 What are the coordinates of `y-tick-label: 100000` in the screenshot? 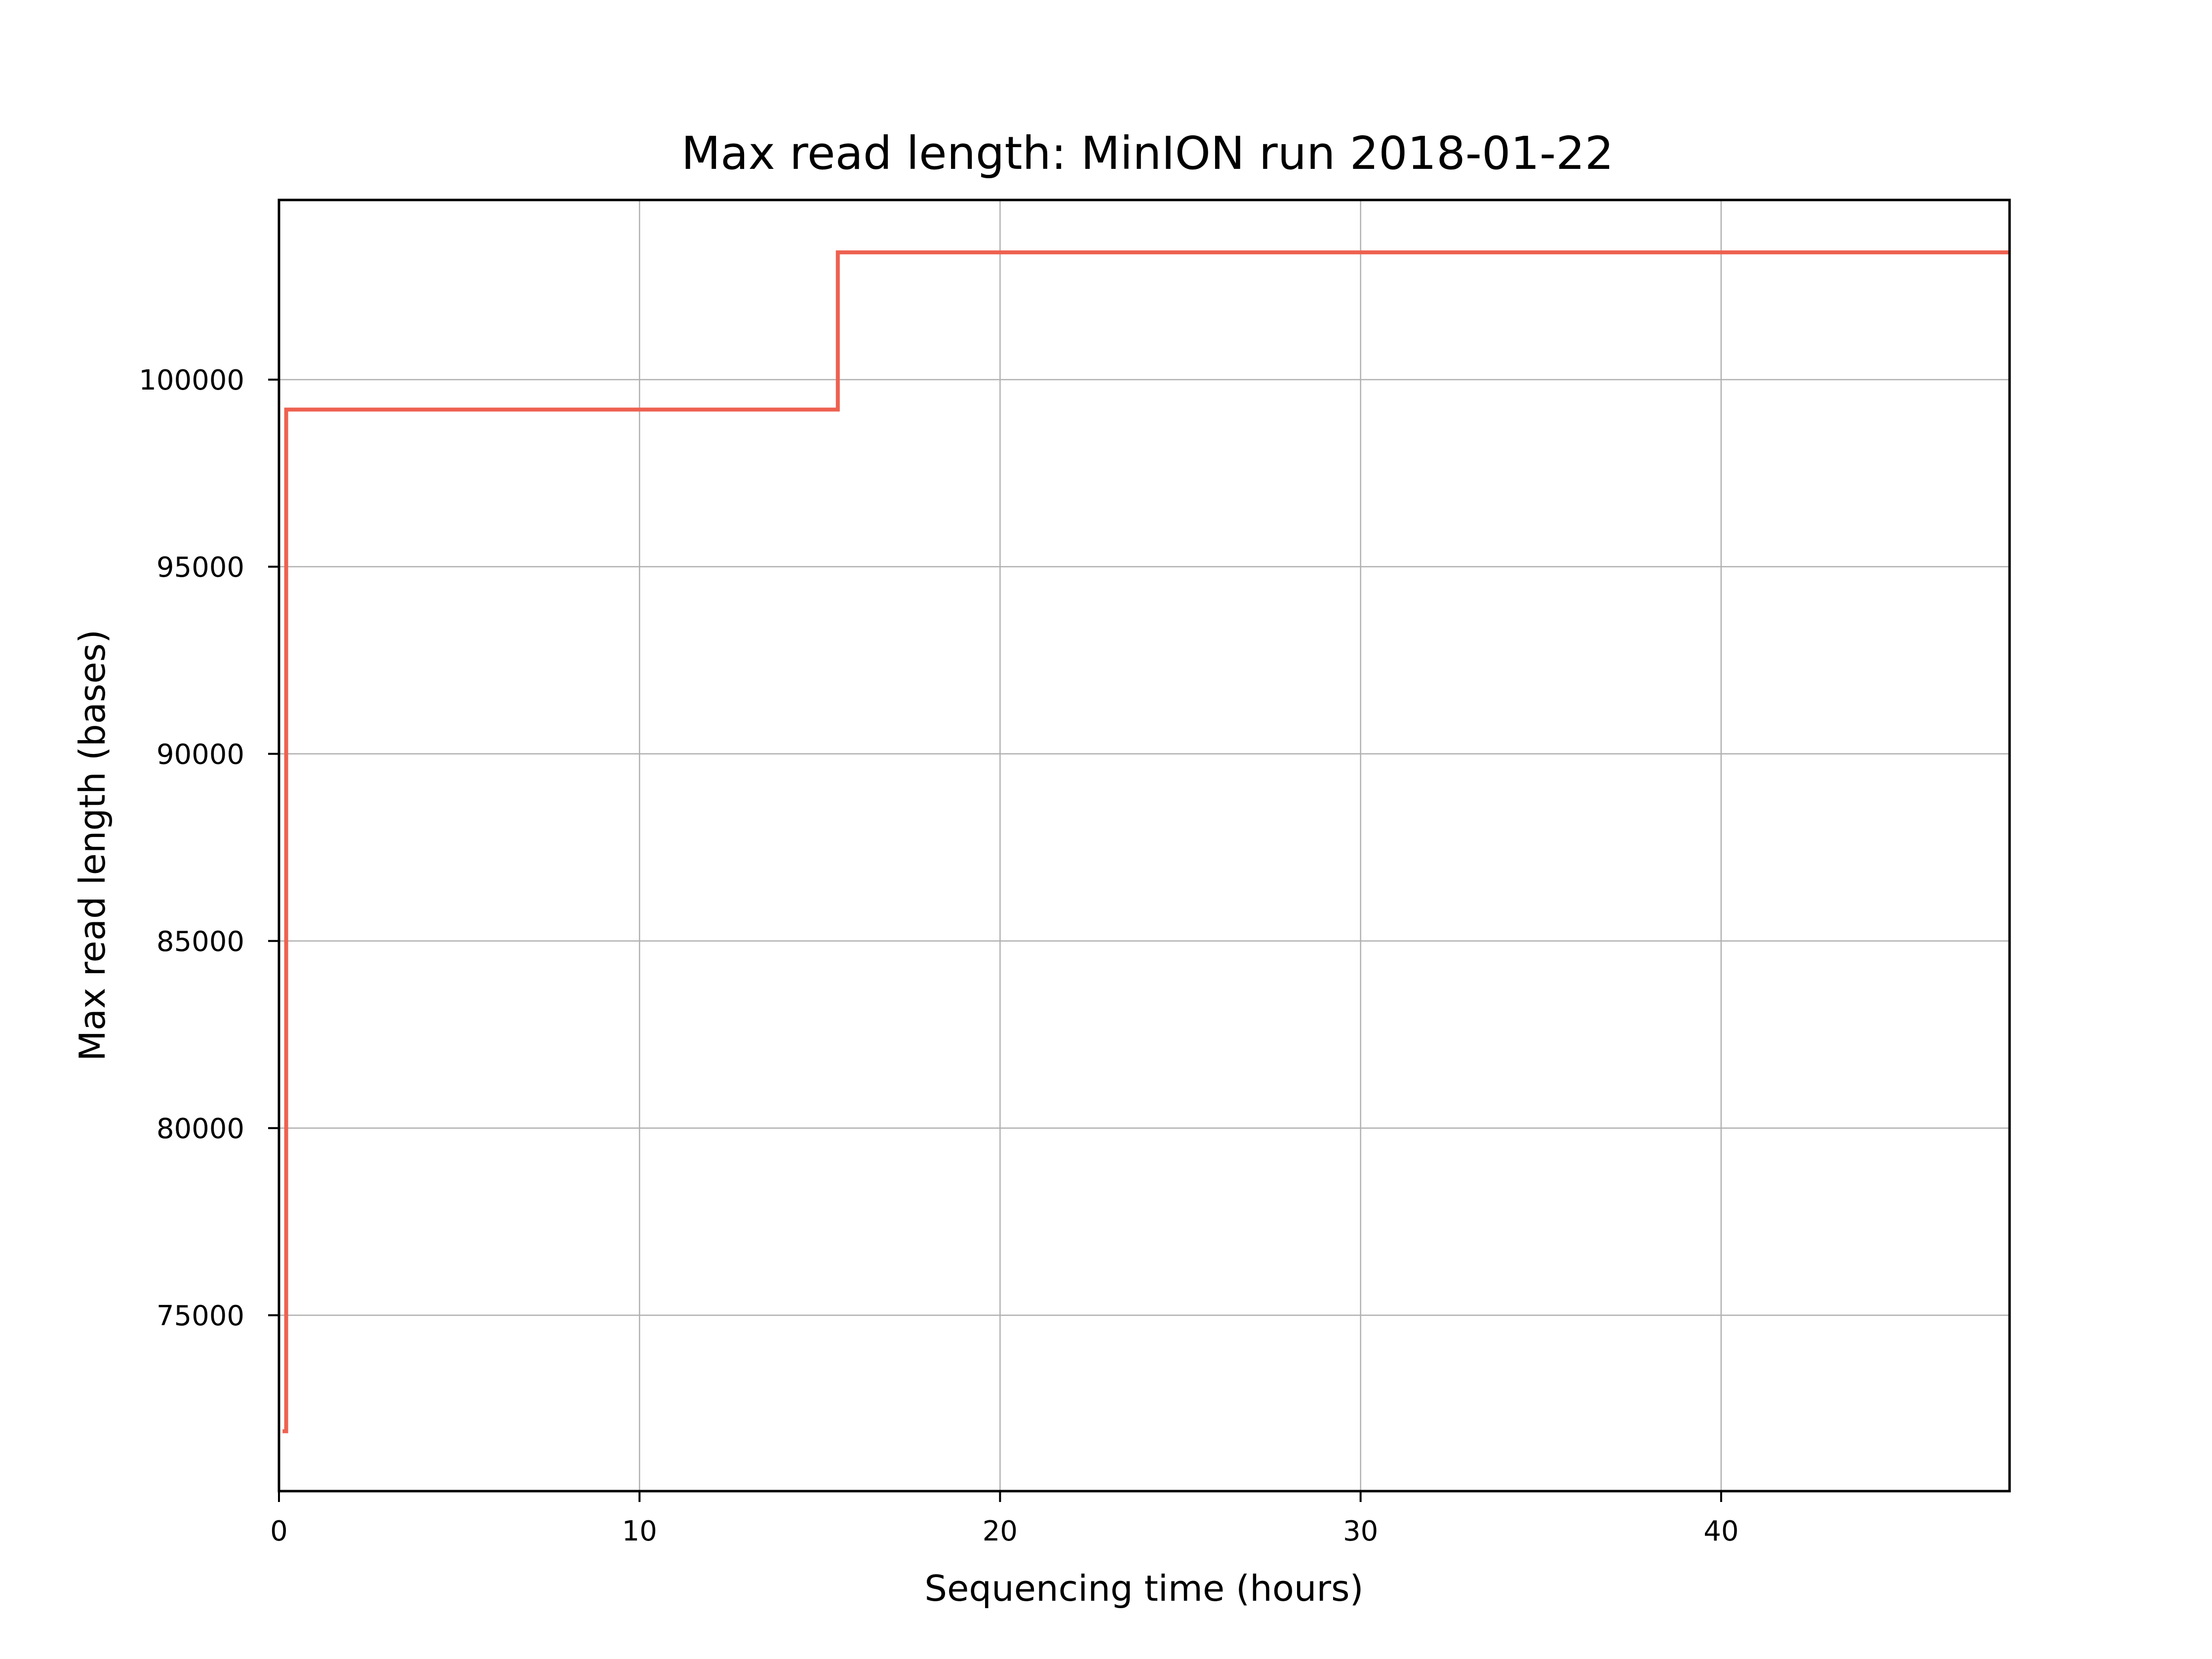 It's located at (192, 380).